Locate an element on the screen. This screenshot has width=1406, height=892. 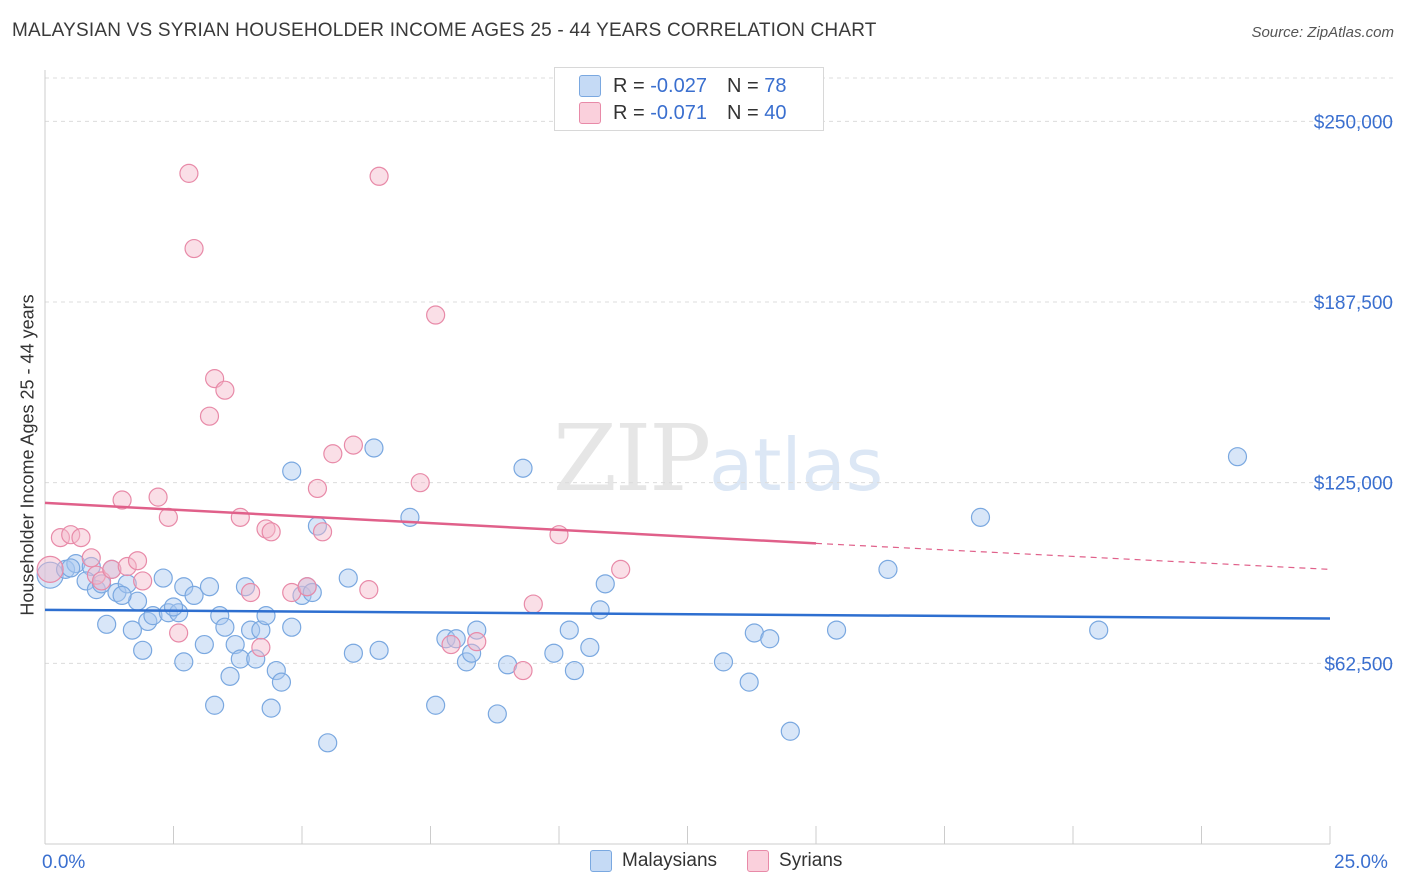
legend-item-syrians: Syrians is located at coordinates (794, 861).